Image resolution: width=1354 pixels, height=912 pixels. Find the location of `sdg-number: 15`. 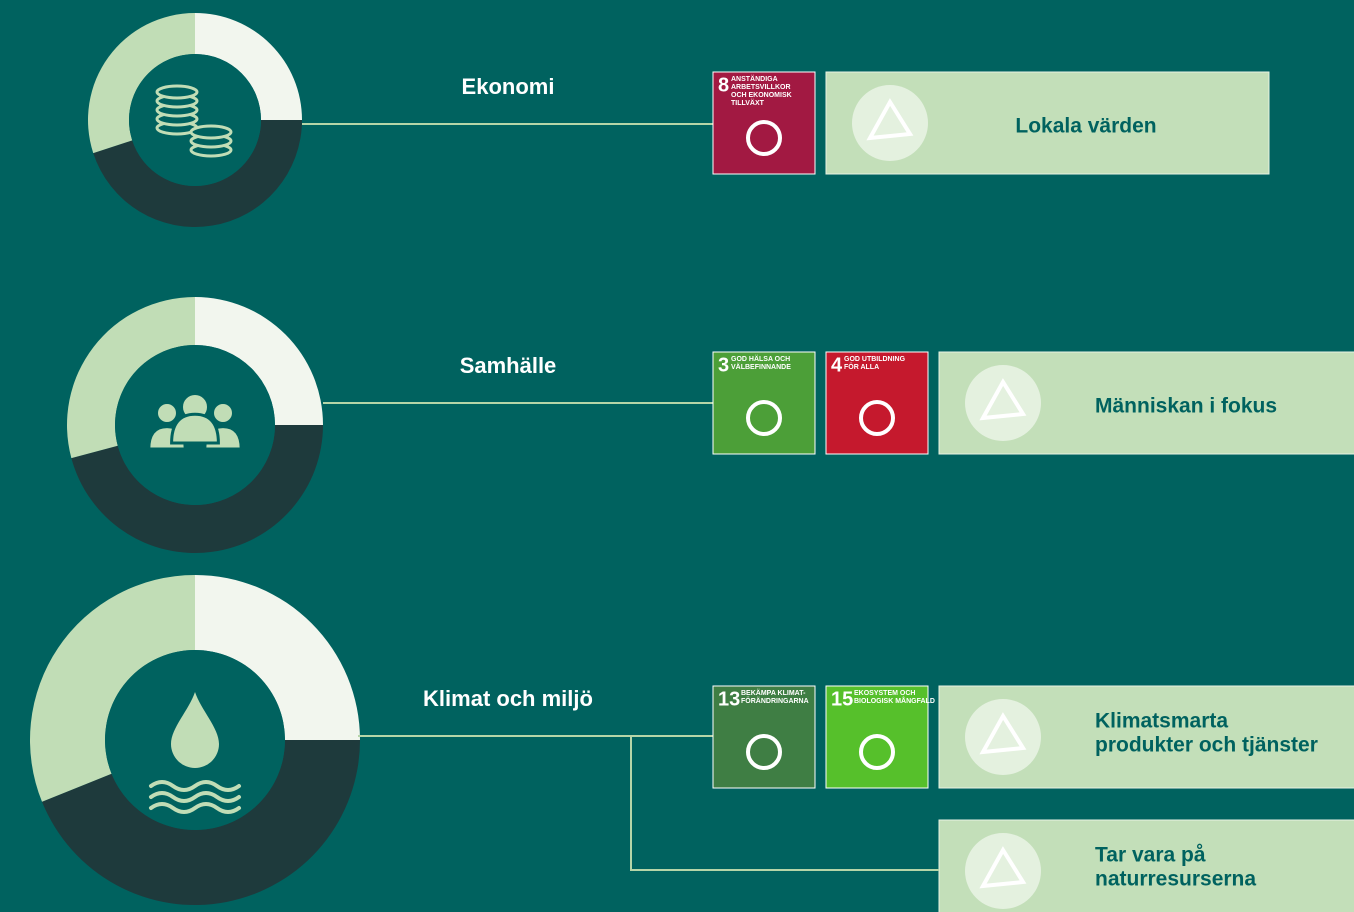

sdg-number: 15 is located at coordinates (842, 699).